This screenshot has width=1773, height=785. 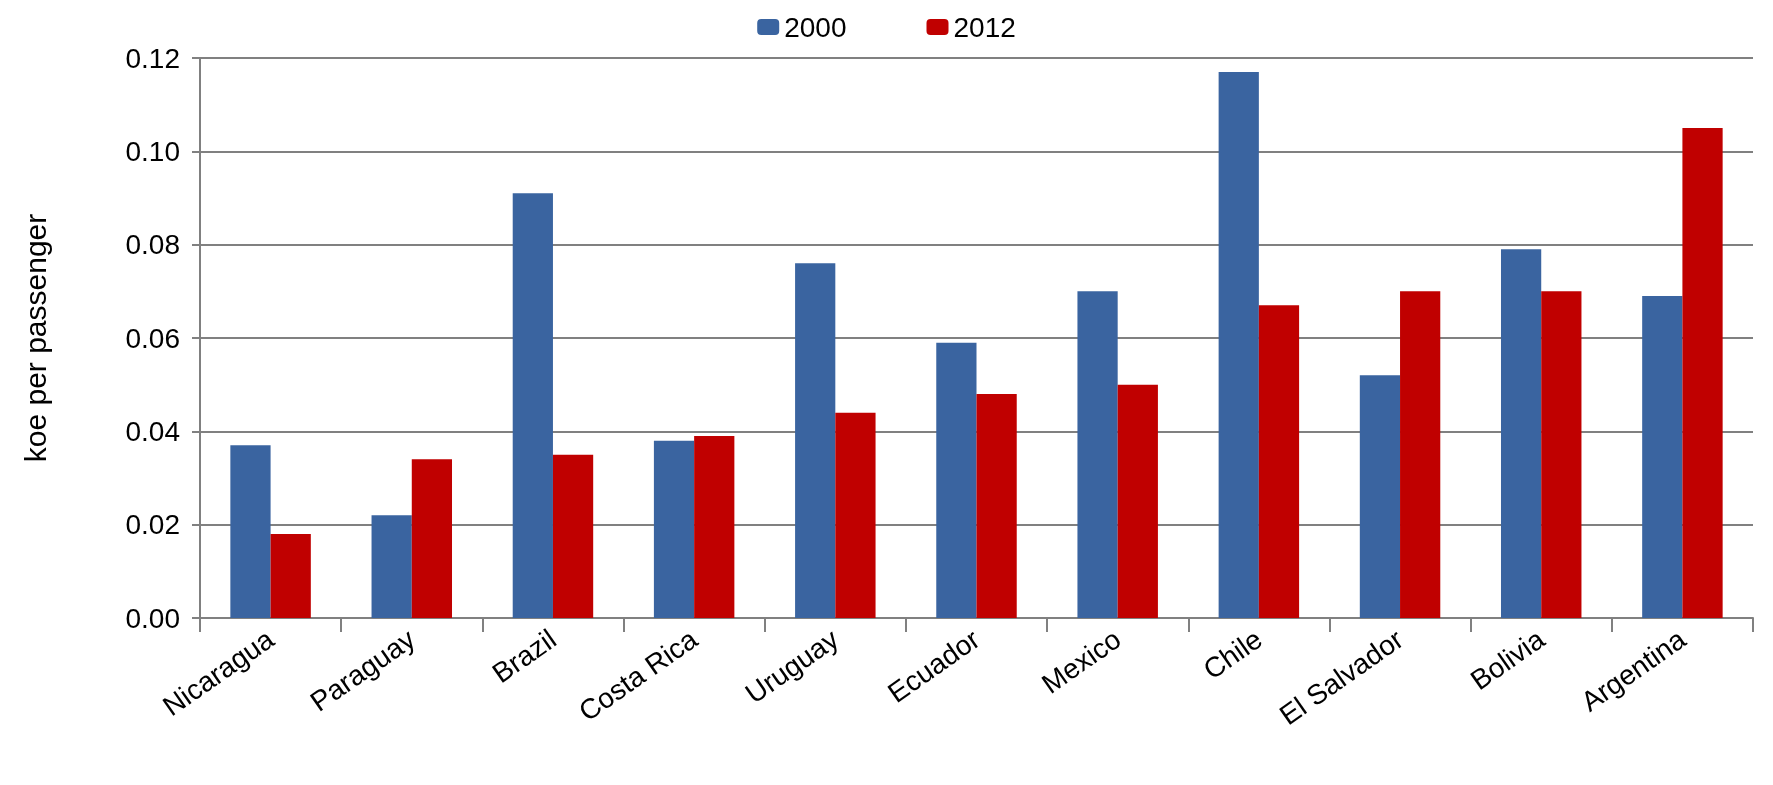 I want to click on legend-label: 2000, so click(x=815, y=27).